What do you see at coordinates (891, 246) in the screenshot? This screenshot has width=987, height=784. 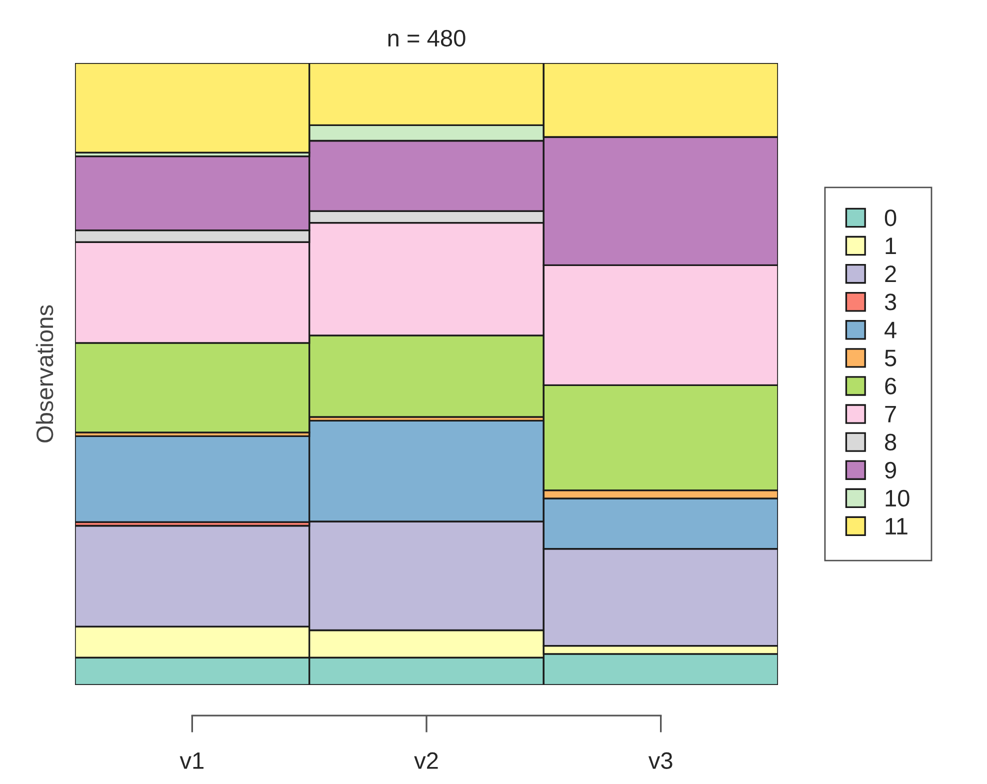 I see `legend-label: 1` at bounding box center [891, 246].